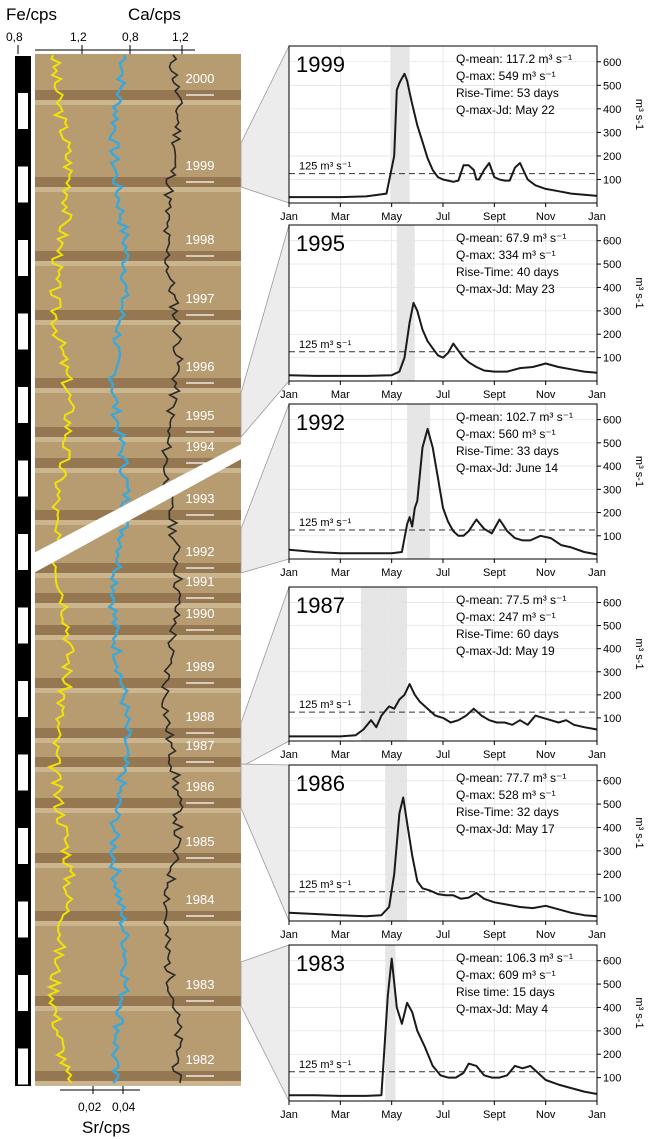  What do you see at coordinates (390, 1023) in the screenshot?
I see `rise-period-shading` at bounding box center [390, 1023].